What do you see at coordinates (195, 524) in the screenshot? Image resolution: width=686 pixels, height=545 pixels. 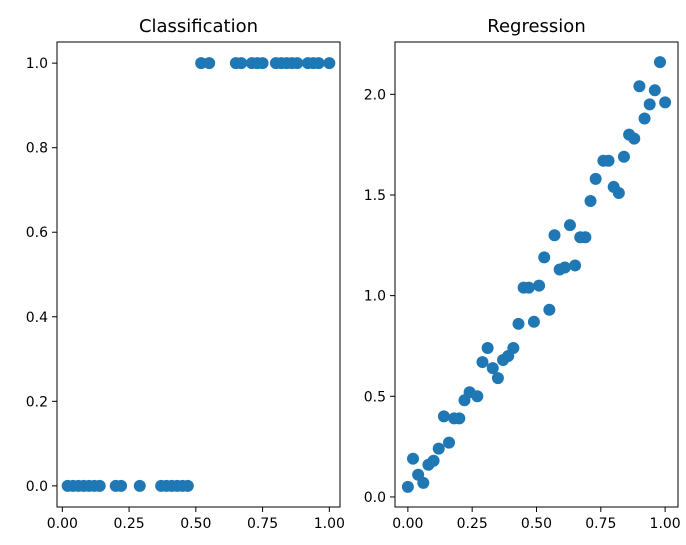 I see `x-tick-label-classification: 0.50` at bounding box center [195, 524].